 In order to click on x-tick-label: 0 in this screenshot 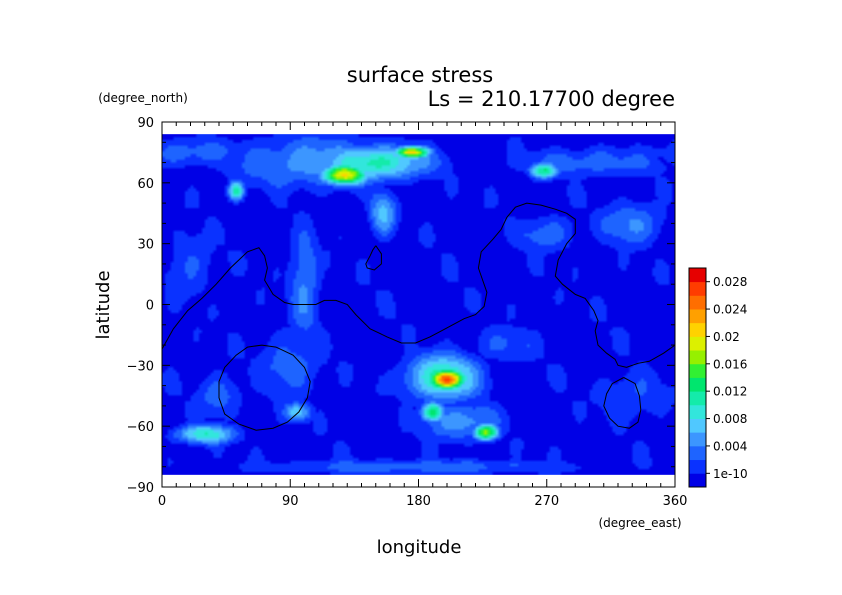, I will do `click(162, 501)`.